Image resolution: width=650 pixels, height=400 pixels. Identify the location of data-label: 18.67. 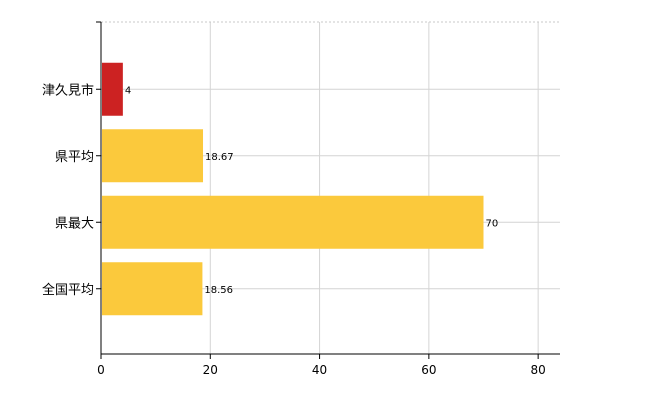
(219, 157).